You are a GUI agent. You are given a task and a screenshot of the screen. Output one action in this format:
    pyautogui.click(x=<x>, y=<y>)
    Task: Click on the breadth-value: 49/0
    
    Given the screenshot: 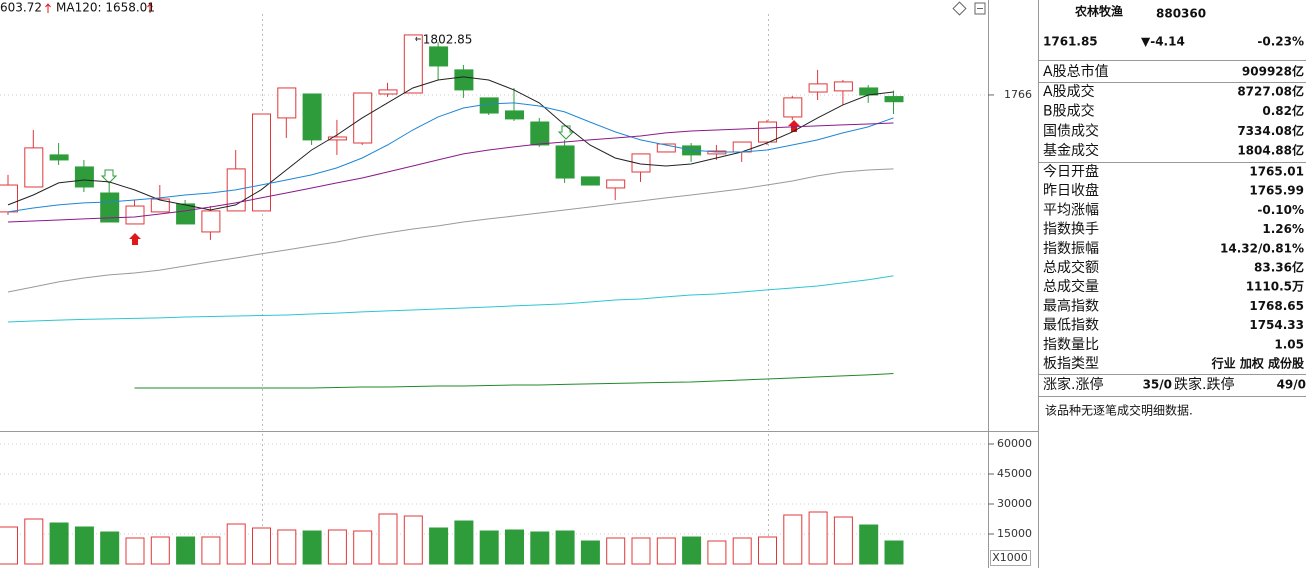 What is the action you would take?
    pyautogui.click(x=1291, y=385)
    